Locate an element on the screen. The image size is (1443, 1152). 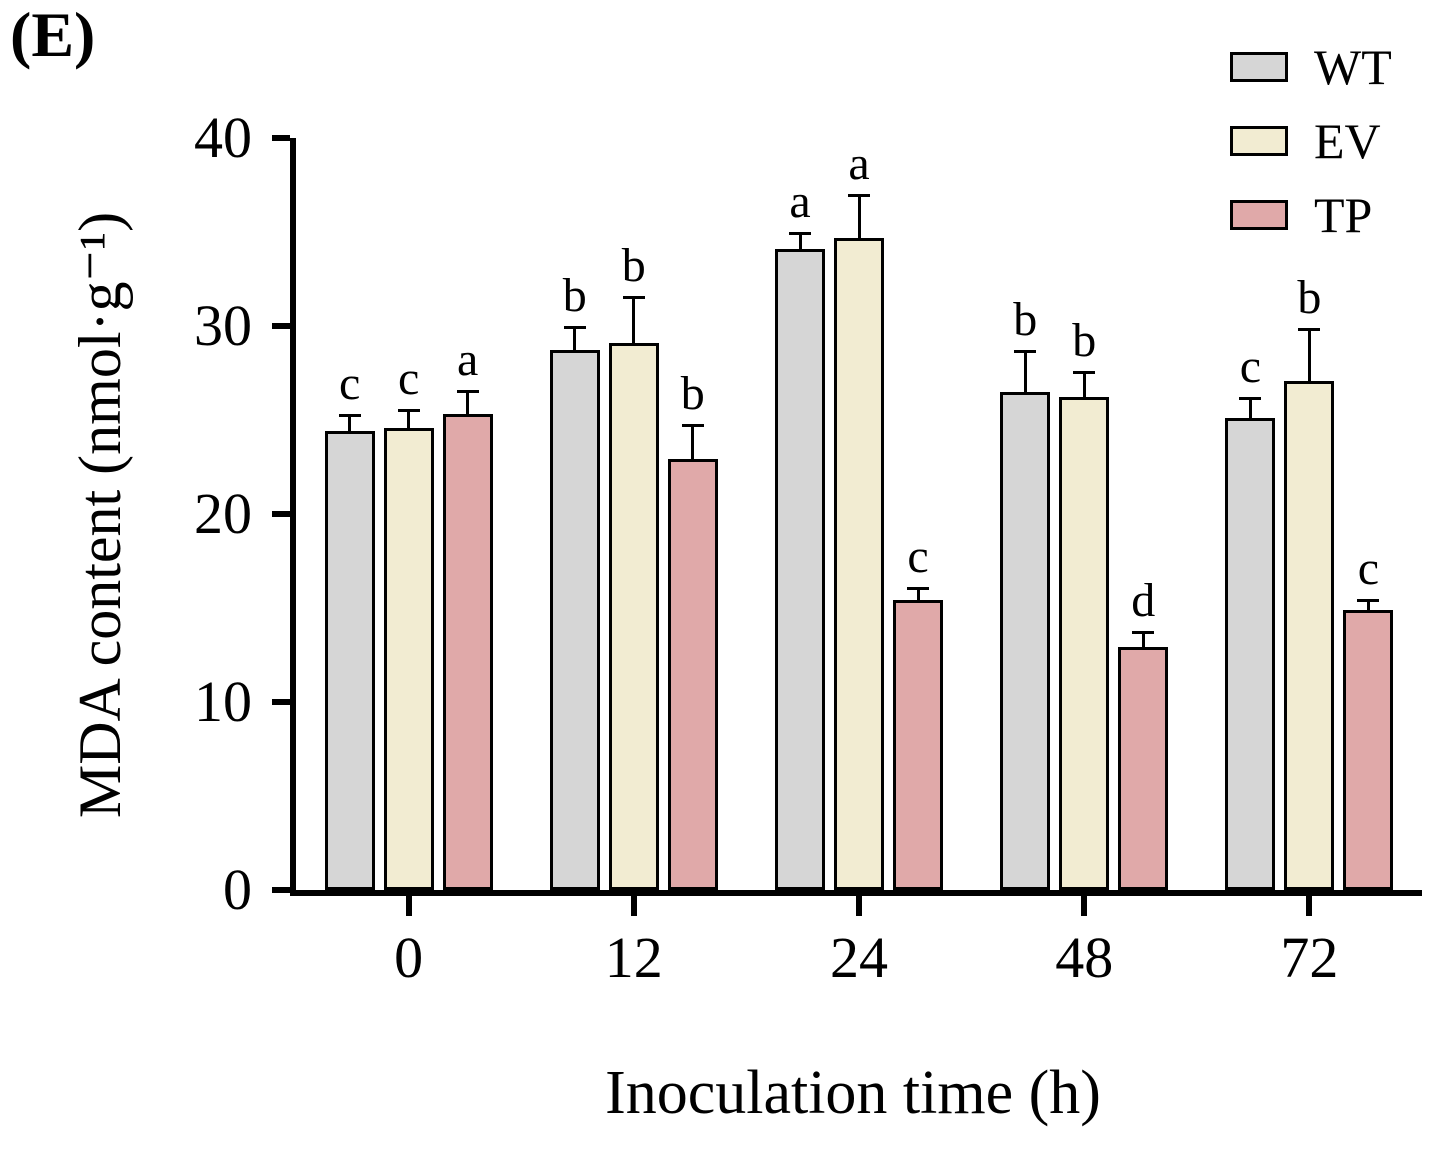
bar-tp-12h is located at coordinates (692, 674).